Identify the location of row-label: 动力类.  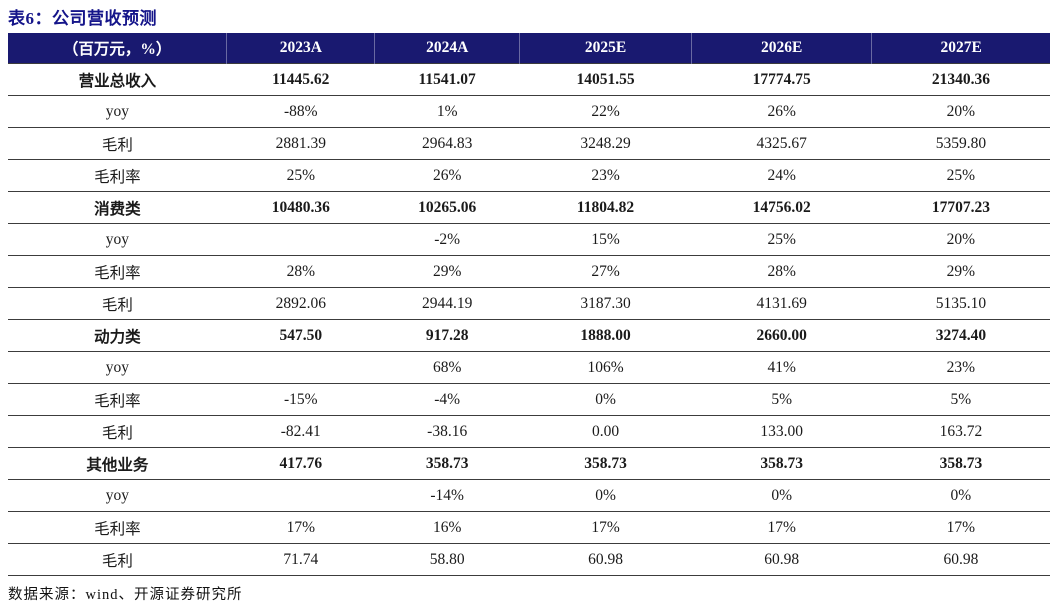
(117, 335).